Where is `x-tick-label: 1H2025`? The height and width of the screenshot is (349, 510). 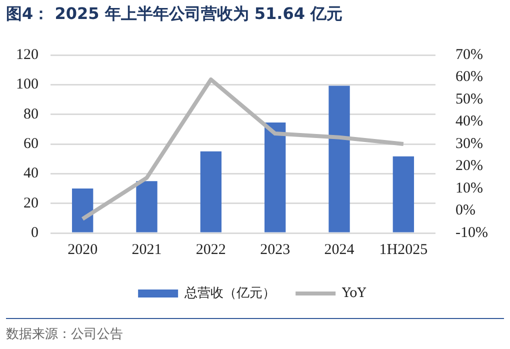 x-tick-label: 1H2025 is located at coordinates (403, 250).